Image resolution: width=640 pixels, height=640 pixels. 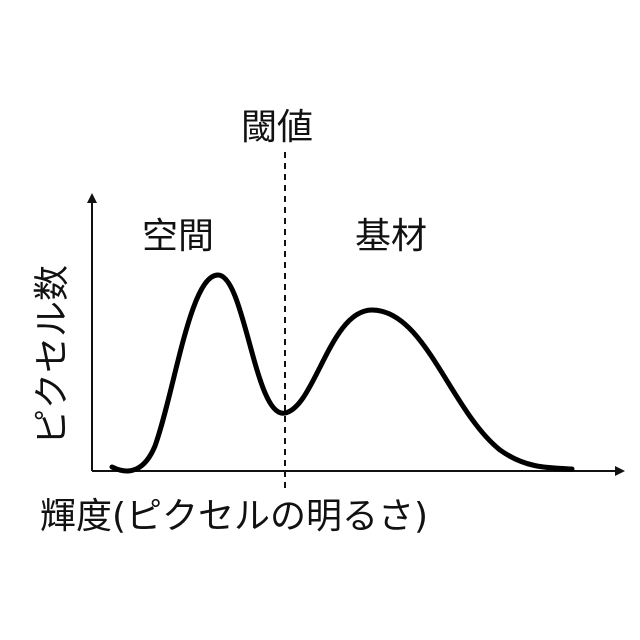 I want to click on substrate-label: 基材, so click(x=391, y=236).